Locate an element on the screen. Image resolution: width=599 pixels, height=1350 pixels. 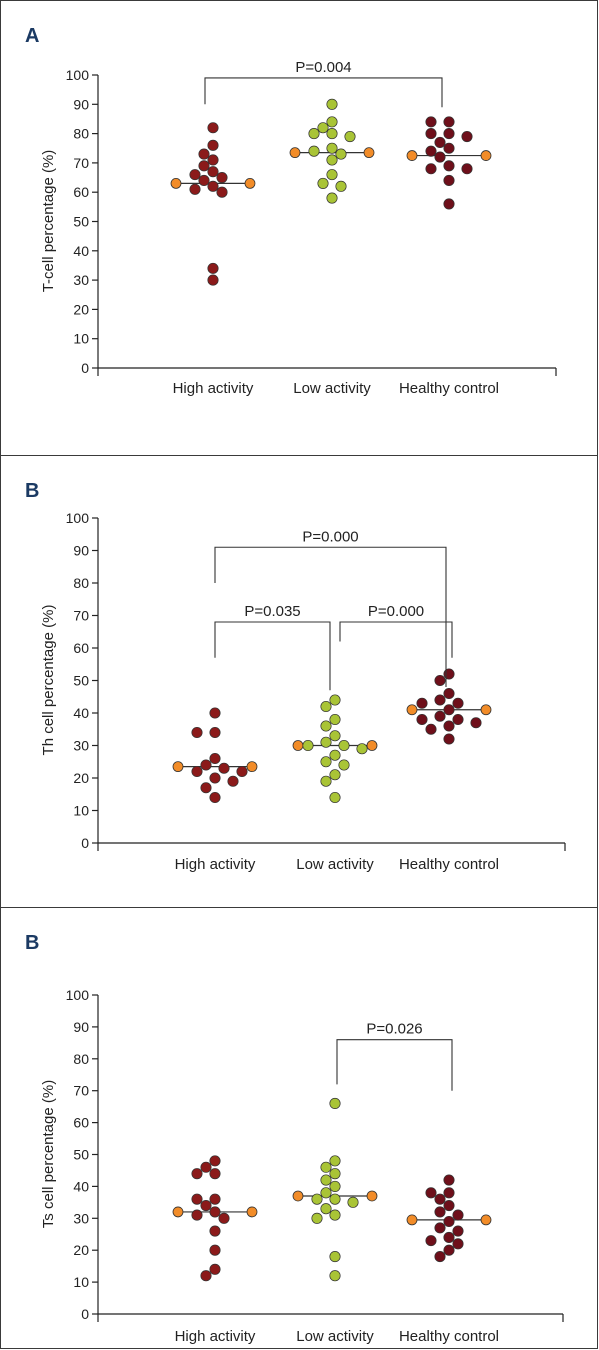
category-label: Healthy control is located at coordinates (449, 1336).